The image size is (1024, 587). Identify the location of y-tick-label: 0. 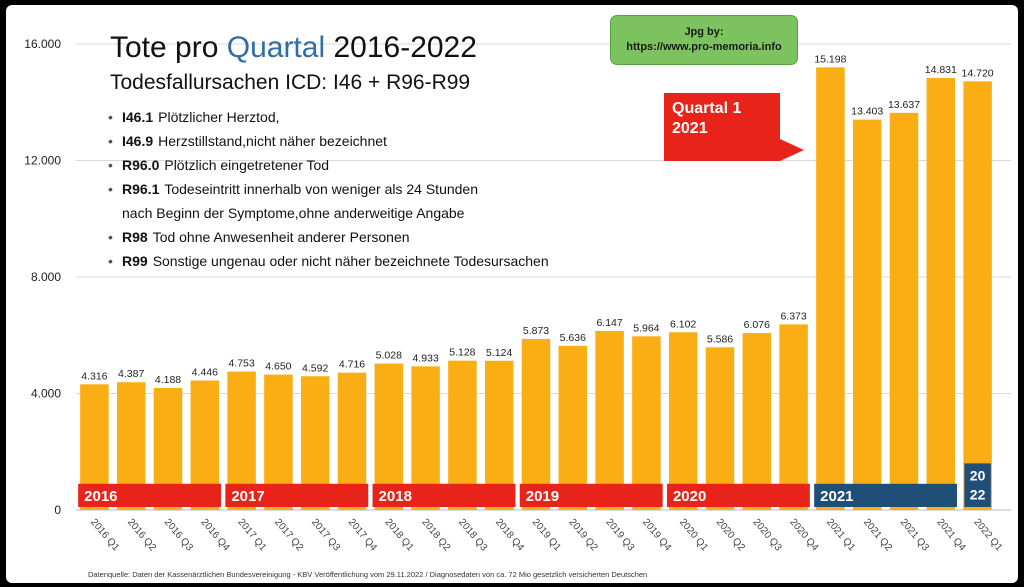
(57, 510).